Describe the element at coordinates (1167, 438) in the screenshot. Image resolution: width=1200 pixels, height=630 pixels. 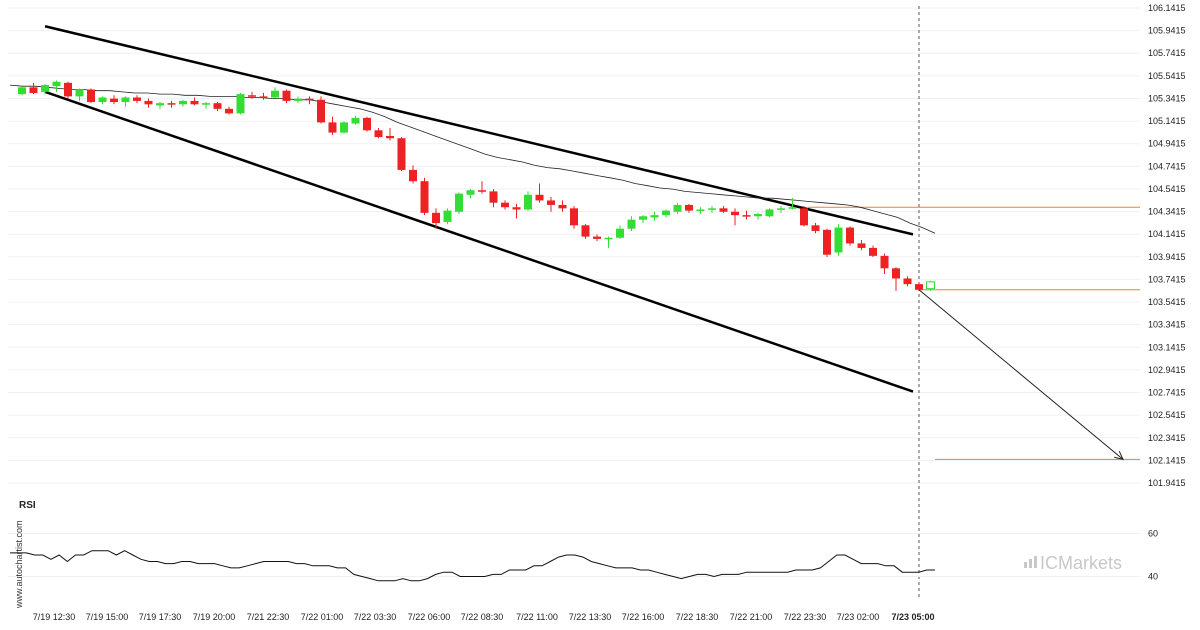
I see `y-tick-label: 102.3415` at that location.